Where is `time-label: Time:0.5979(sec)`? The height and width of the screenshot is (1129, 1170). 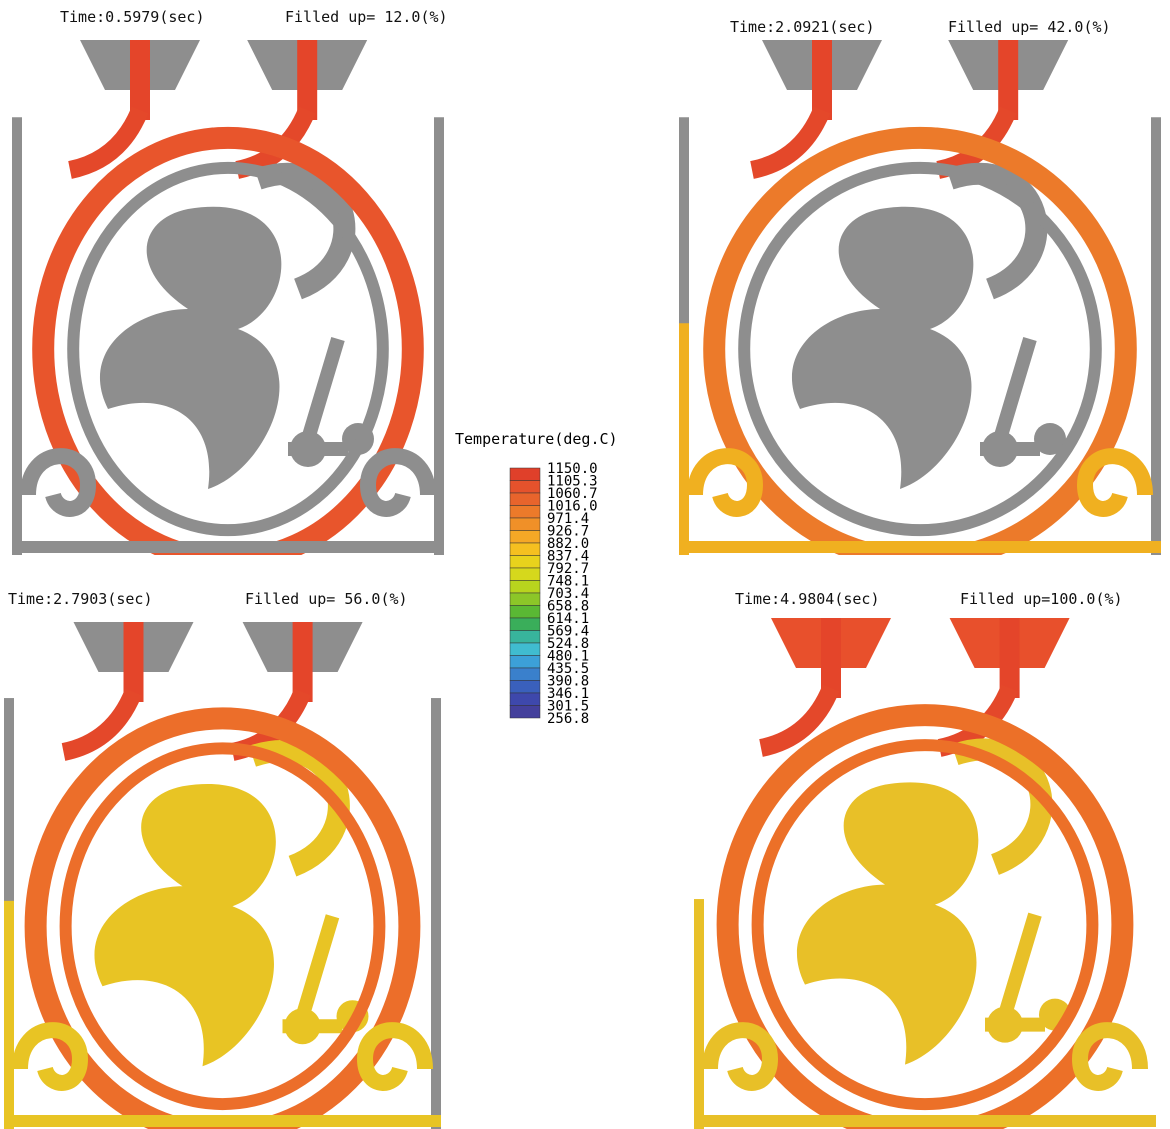 time-label: Time:0.5979(sec) is located at coordinates (132, 17).